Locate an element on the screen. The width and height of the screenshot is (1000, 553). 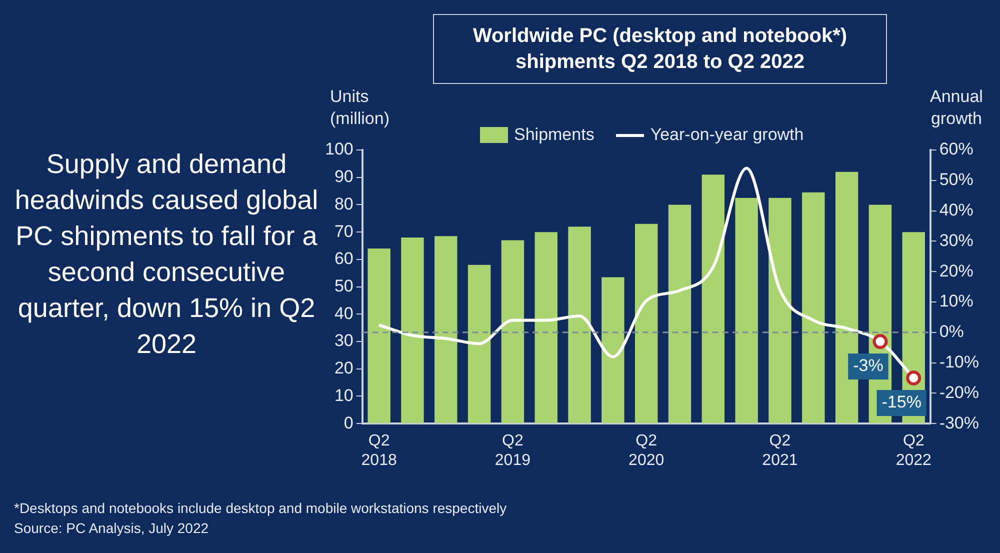
source-note: Source: PC Analysis, July 2022 is located at coordinates (111, 528).